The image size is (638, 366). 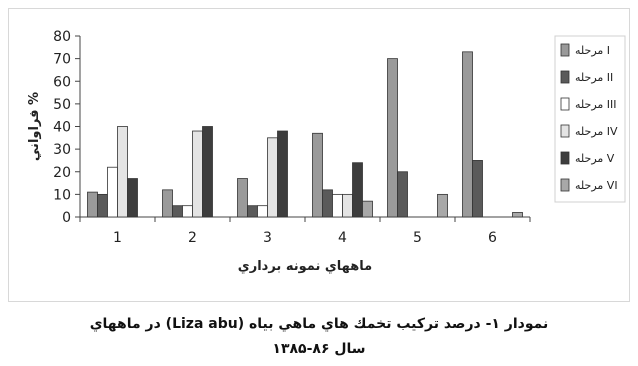 What do you see at coordinates (66, 218) in the screenshot?
I see `y-tick-label: 0` at bounding box center [66, 218].